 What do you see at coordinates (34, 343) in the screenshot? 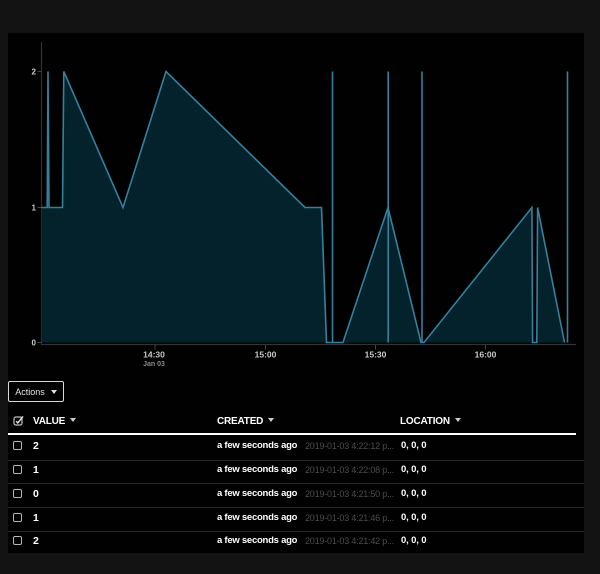
I see `svg-text: 0` at bounding box center [34, 343].